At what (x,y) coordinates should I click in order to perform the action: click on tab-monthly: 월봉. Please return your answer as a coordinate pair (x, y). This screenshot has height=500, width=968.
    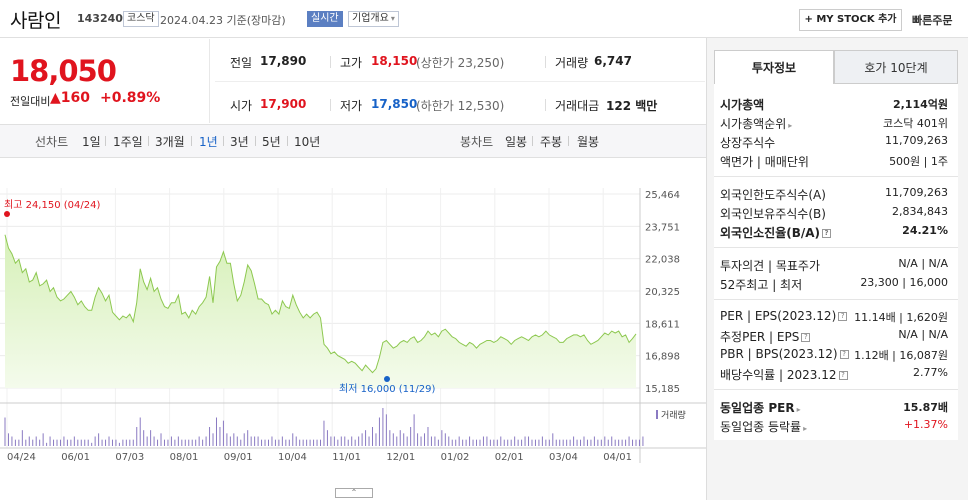
    Looking at the image, I should click on (588, 142).